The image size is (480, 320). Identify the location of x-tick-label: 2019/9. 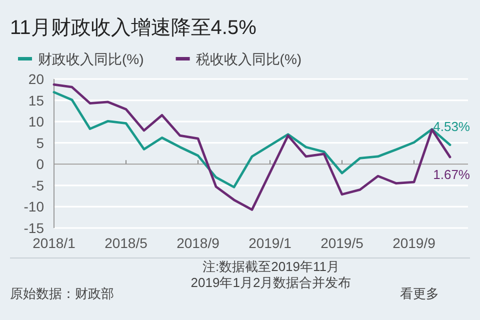
(414, 243).